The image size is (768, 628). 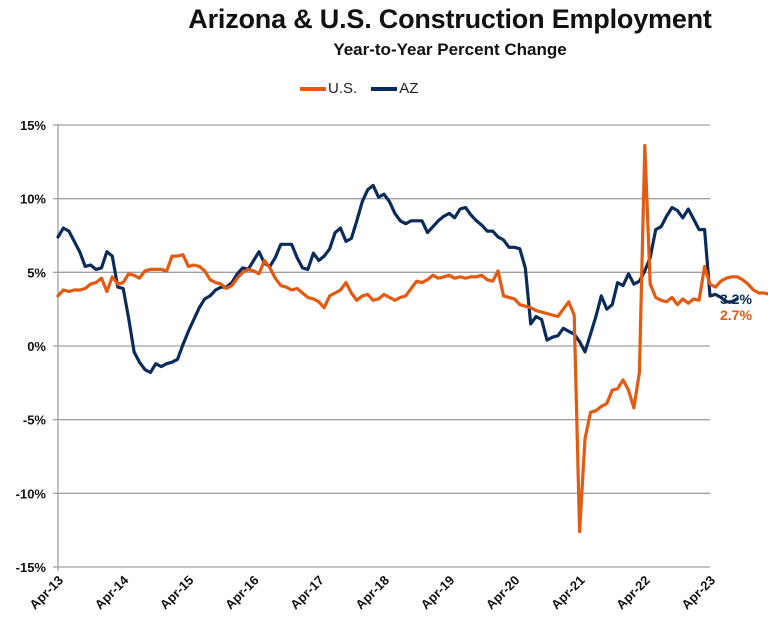 What do you see at coordinates (46, 593) in the screenshot?
I see `x-tick-label: Apr-13` at bounding box center [46, 593].